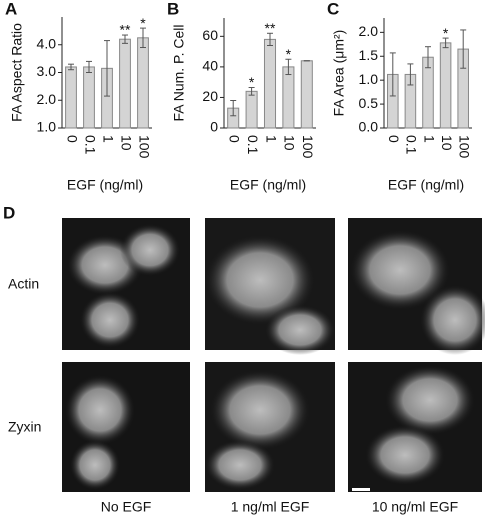 Image resolution: width=485 pixels, height=521 pixels. I want to click on y-tick-label: 60, so click(210, 35).